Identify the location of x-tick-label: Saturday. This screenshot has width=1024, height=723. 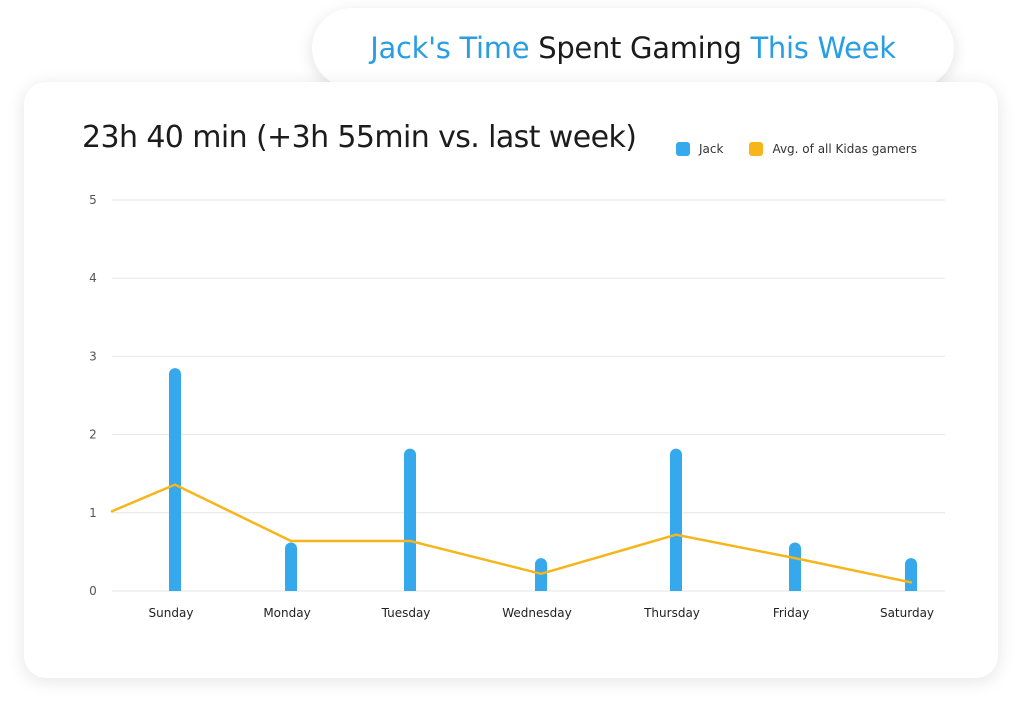
(907, 613).